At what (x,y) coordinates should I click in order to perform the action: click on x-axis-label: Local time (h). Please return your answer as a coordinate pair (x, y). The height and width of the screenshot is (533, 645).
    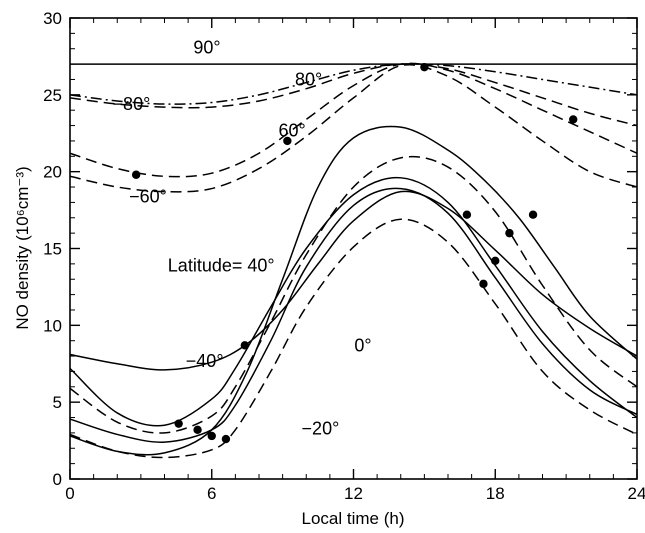
    Looking at the image, I should click on (353, 518).